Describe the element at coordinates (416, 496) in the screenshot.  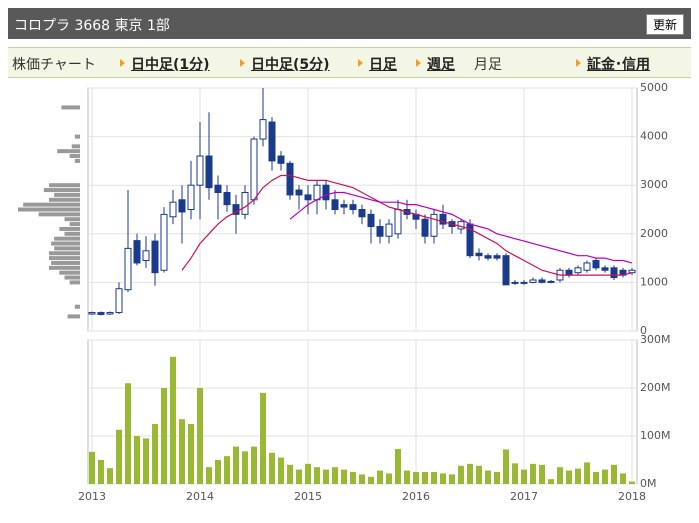
I see `x-tick-label: 2016` at that location.